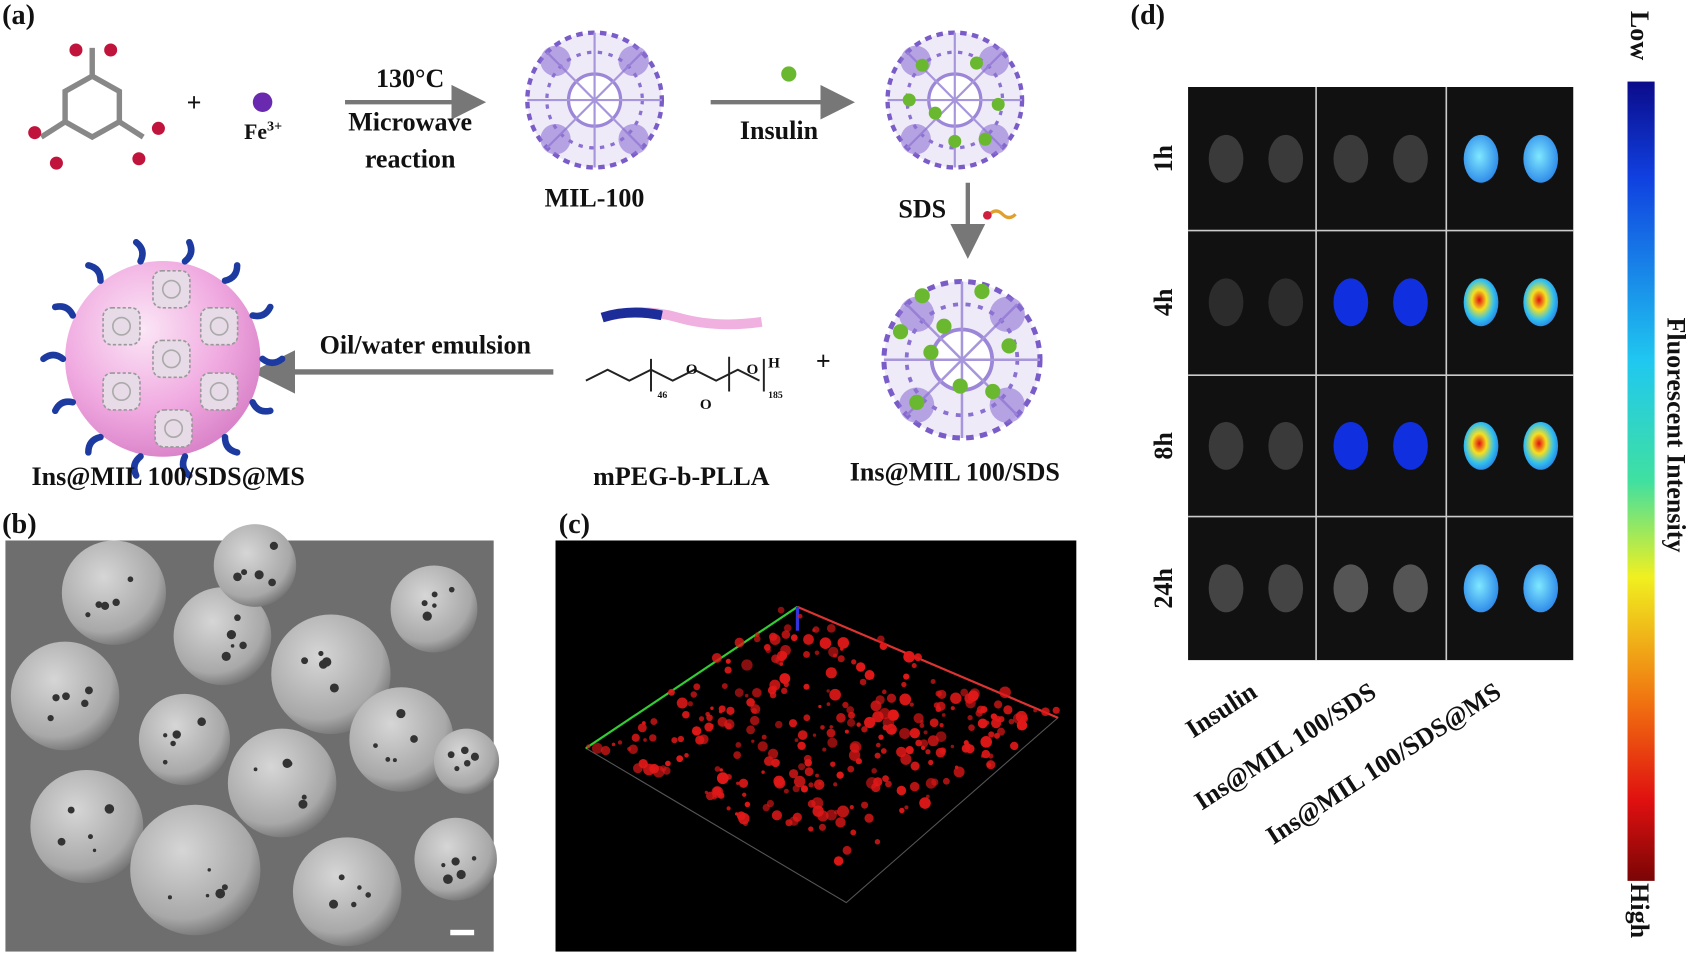 The image size is (1701, 957). I want to click on method: Microwave, so click(410, 121).